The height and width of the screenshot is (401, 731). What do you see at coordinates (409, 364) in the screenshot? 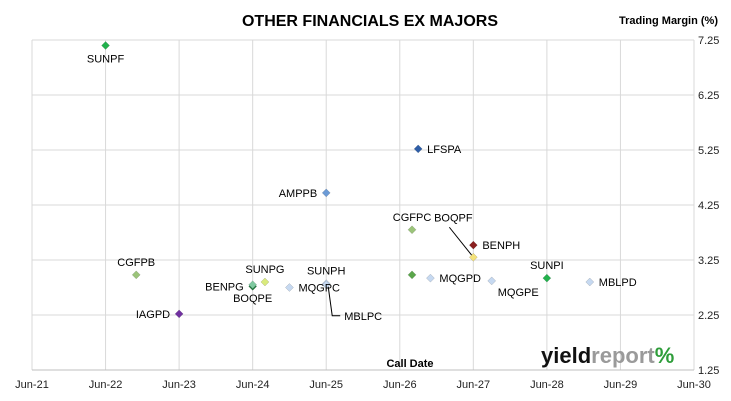
I see `x-axis-title: Call Date` at bounding box center [409, 364].